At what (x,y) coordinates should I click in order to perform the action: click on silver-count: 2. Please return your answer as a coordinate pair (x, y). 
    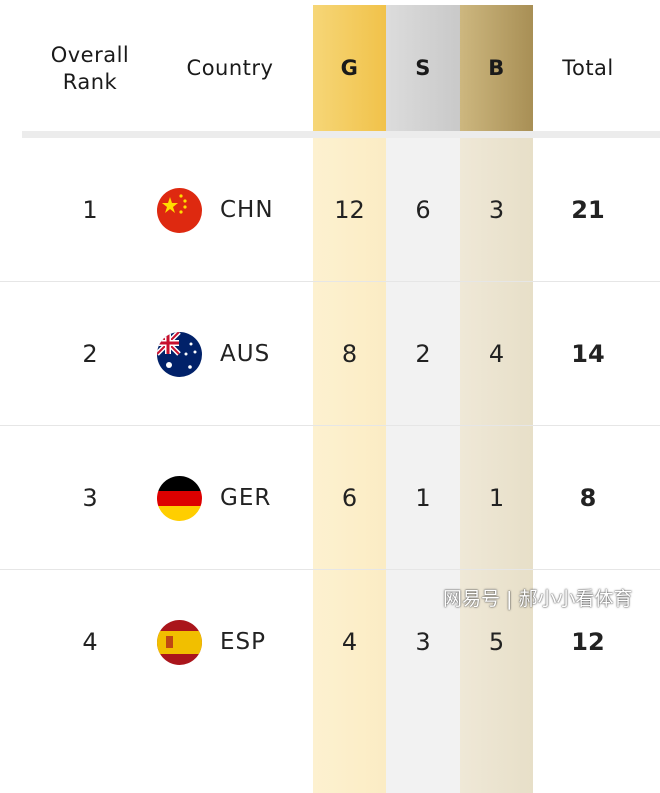
    Looking at the image, I should click on (423, 354).